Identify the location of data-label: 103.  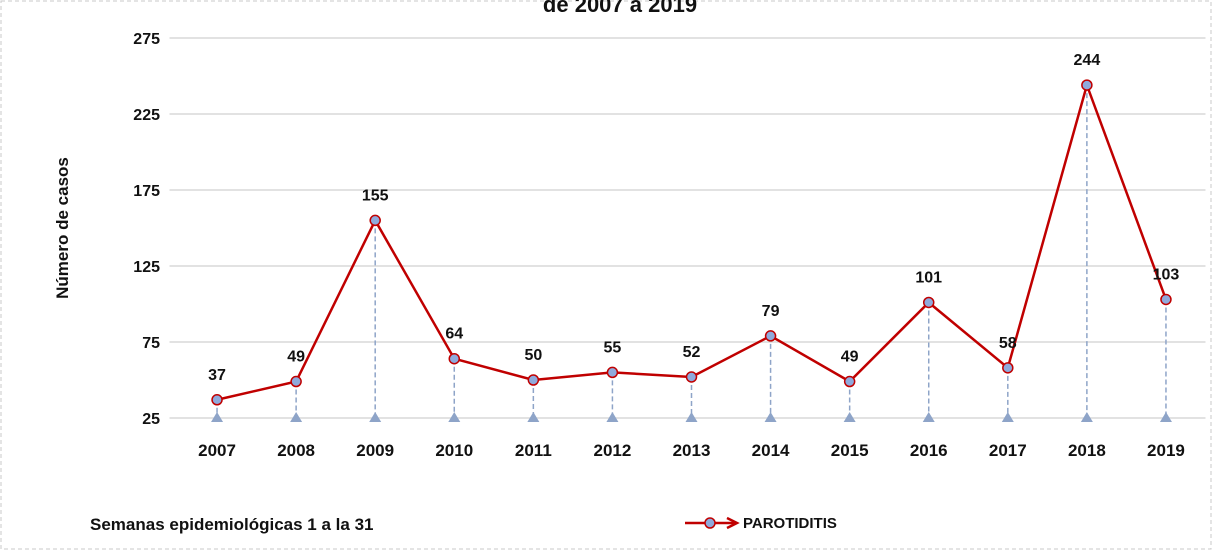
(1166, 274).